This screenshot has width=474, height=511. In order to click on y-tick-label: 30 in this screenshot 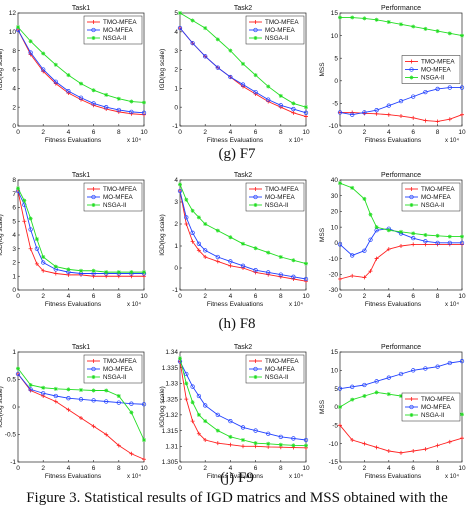, I will do `click(335, 196)`.